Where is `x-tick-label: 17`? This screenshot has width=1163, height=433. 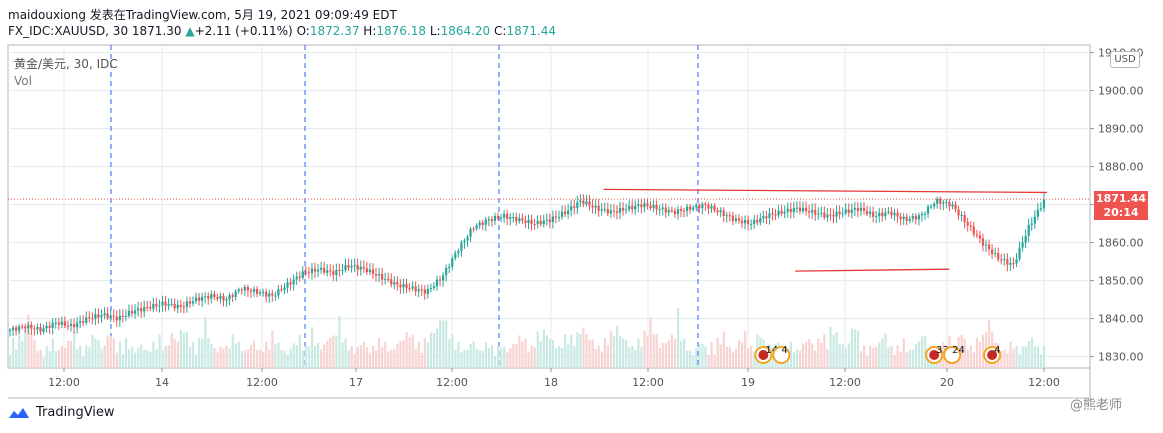
x-tick-label: 17 is located at coordinates (356, 382).